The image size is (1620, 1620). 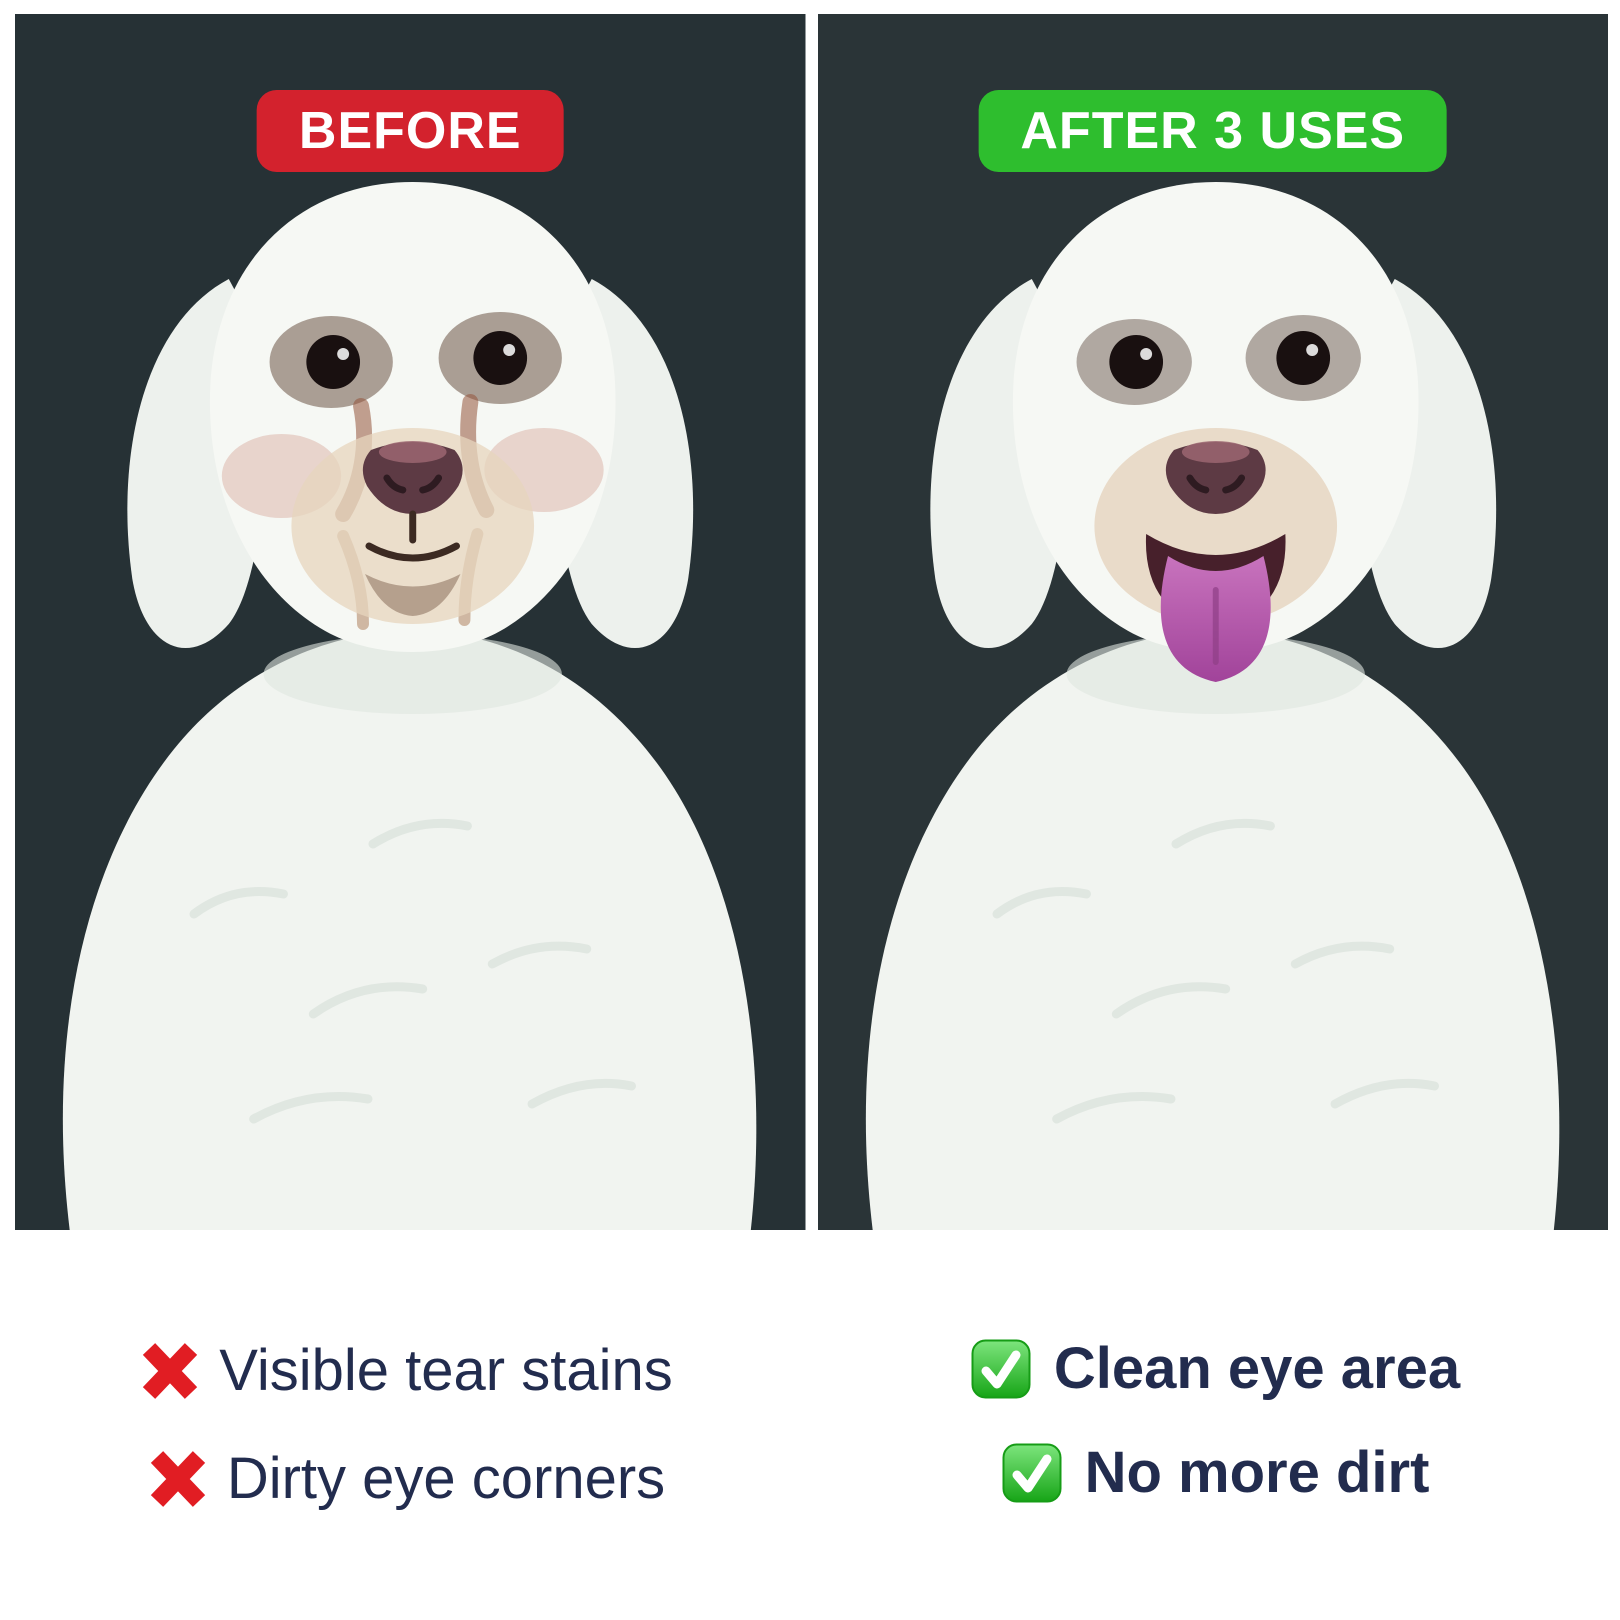 I want to click on legend-item-label: Clean eye area, so click(x=1257, y=1368).